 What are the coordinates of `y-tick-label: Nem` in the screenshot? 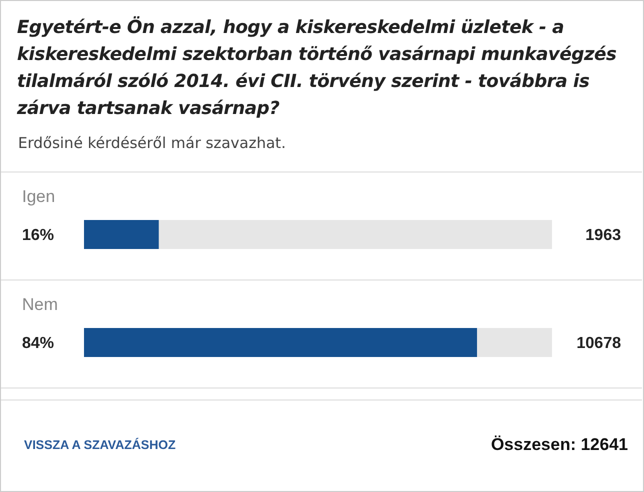 It's located at (40, 304).